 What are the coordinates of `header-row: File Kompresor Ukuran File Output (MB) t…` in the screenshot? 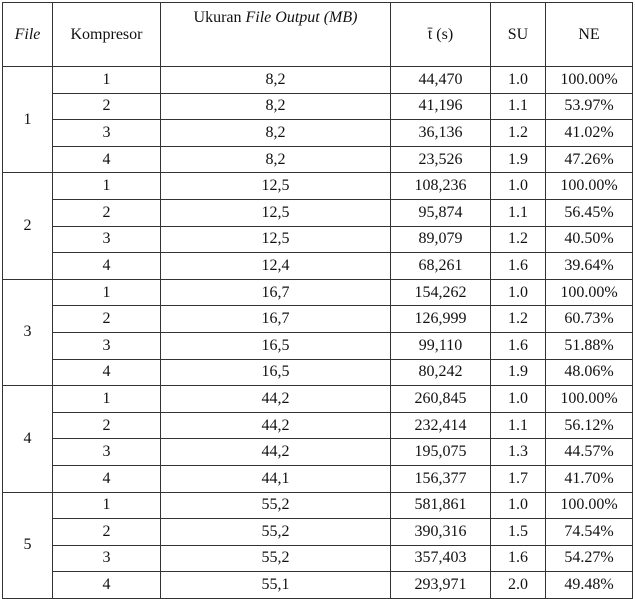 It's located at (317, 34).